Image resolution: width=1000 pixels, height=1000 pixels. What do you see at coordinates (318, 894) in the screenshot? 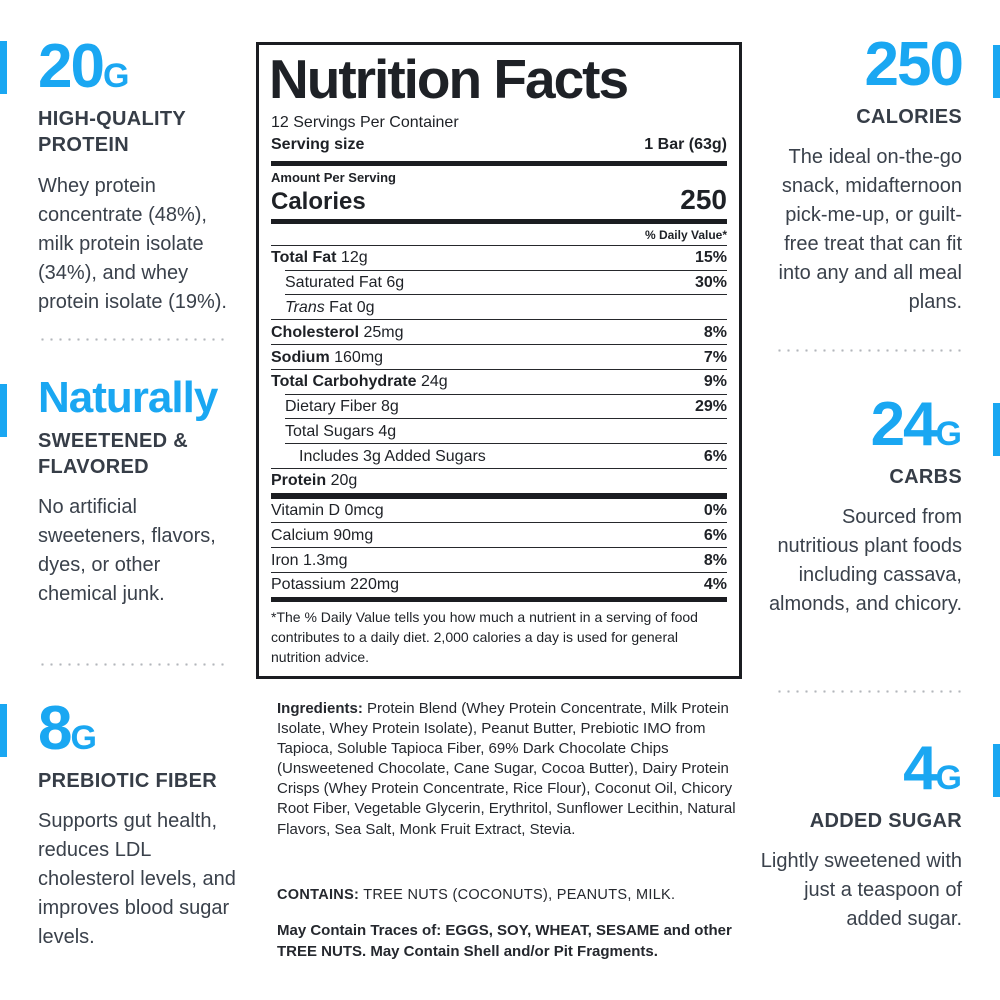
I see `contains-lead: CONTAINS:` at bounding box center [318, 894].